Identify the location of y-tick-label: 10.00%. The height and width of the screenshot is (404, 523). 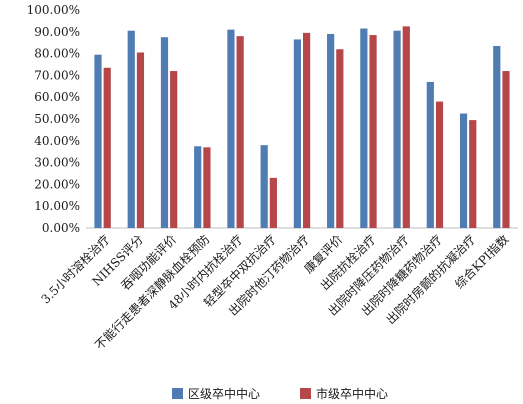
(57, 206).